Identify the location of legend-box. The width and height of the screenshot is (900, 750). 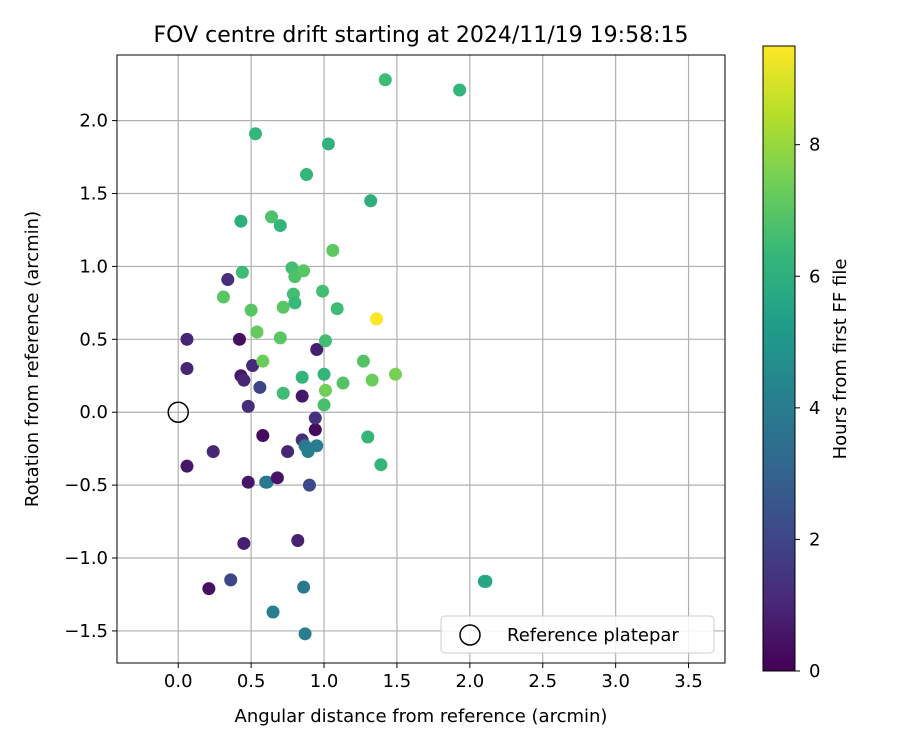
(577, 634).